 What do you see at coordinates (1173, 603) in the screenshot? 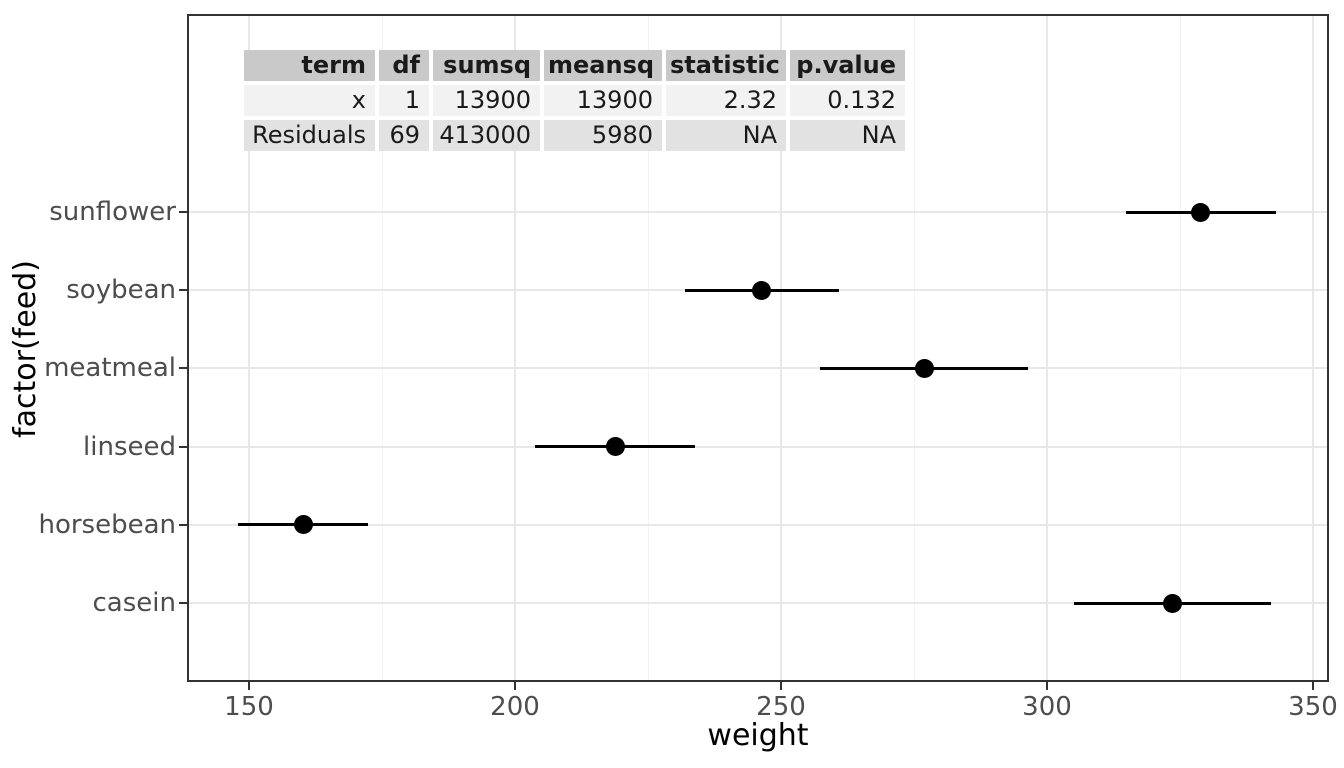
I see `point-casein` at bounding box center [1173, 603].